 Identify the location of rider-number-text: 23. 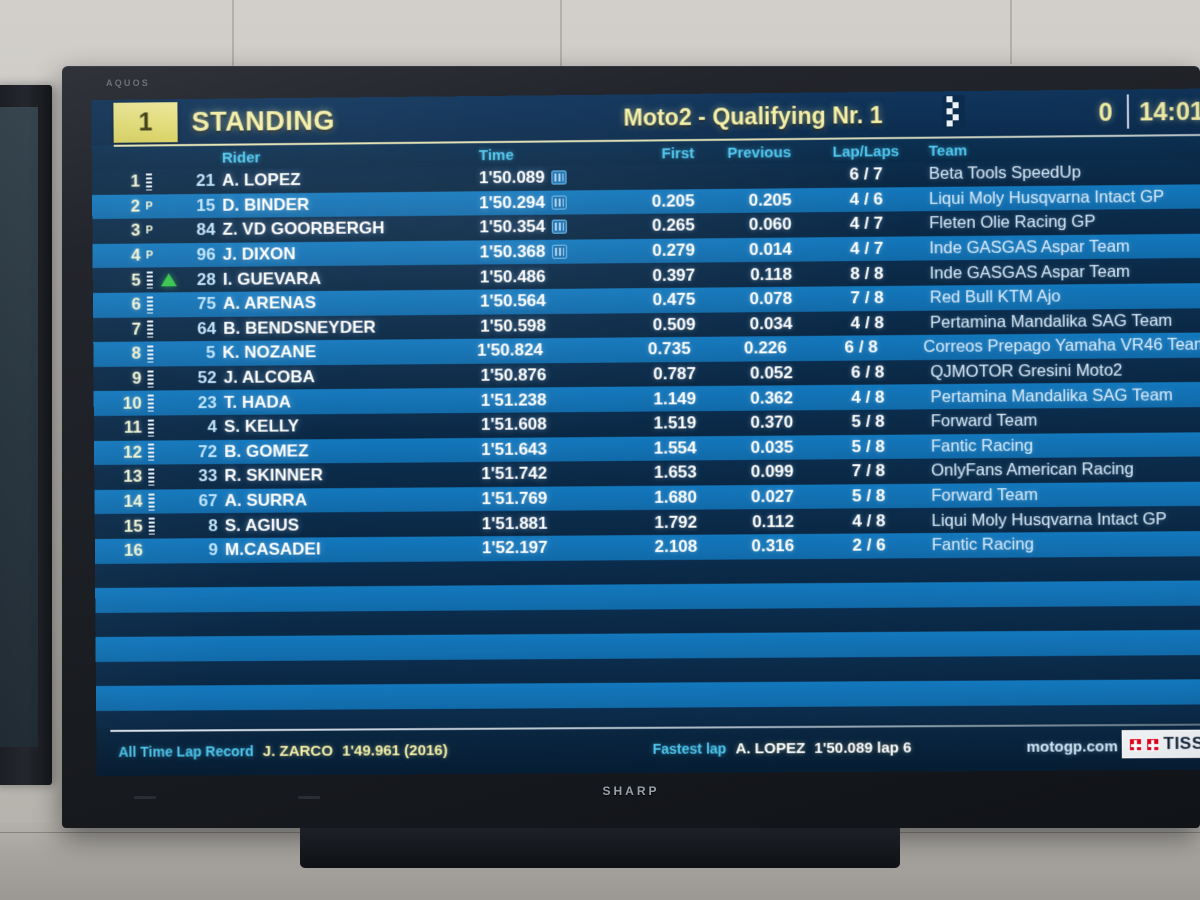
(207, 402).